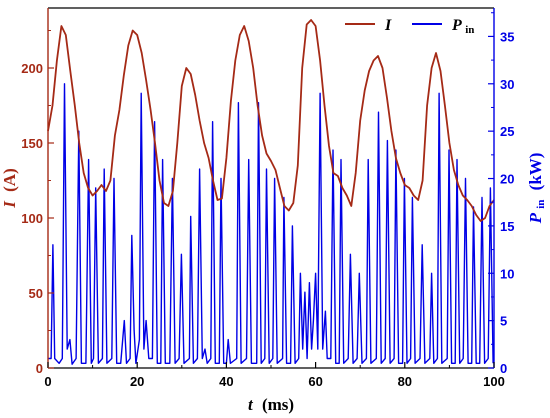  Describe the element at coordinates (507, 226) in the screenshot. I see `y-right-tick-label: 15` at that location.